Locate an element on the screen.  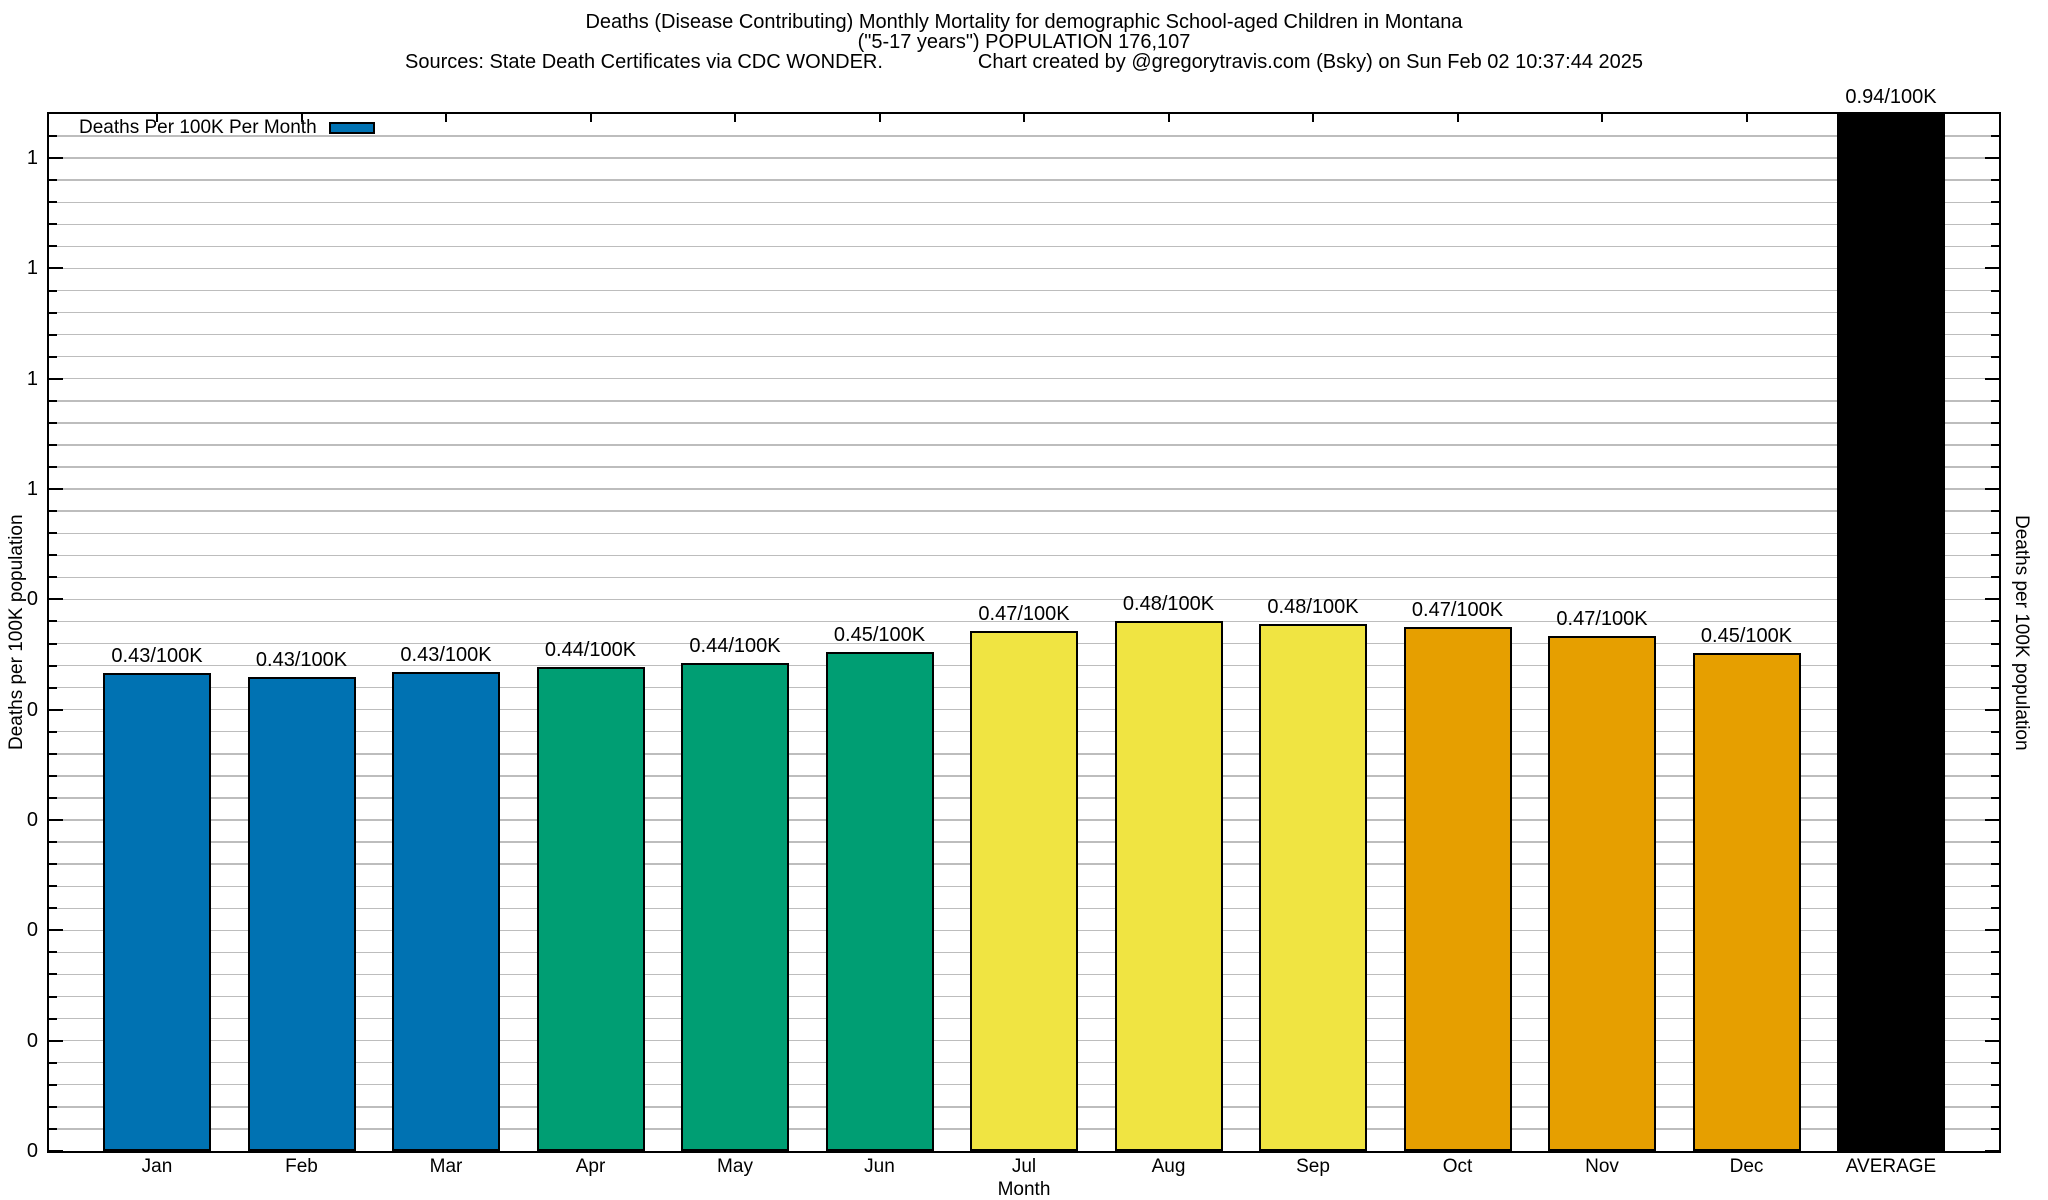
y-axis-label-right: Deaths per 100K population is located at coordinates (2021, 632).